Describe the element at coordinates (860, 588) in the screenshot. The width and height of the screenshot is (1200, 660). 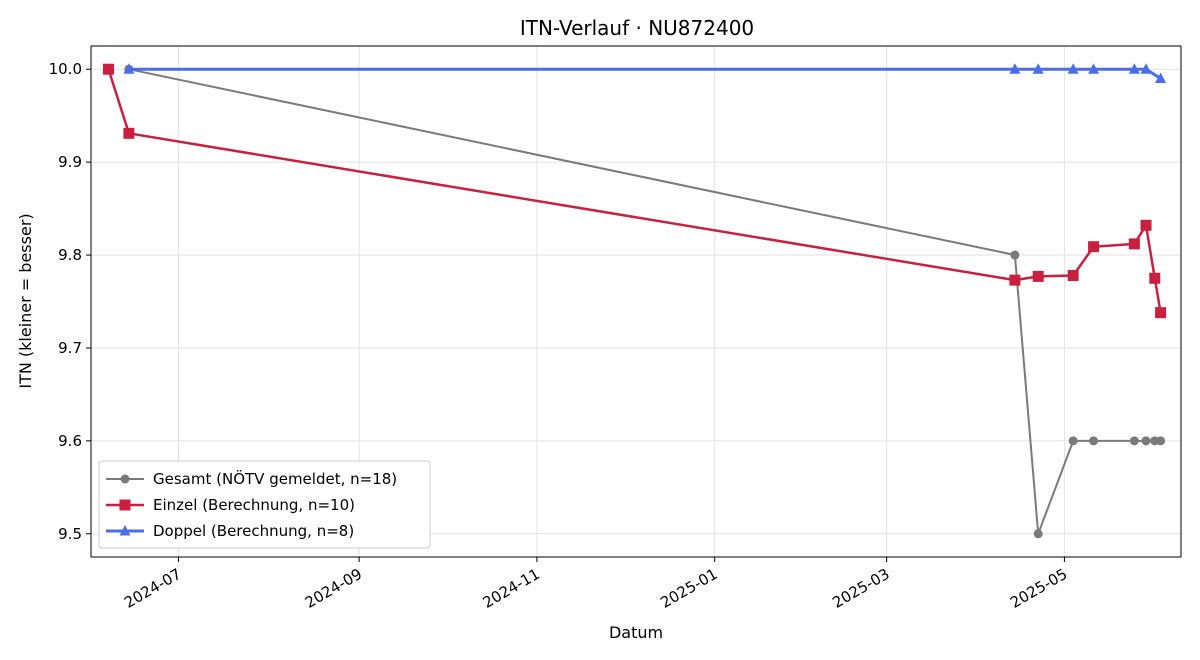
I see `x-tick-label: 2025-03` at that location.